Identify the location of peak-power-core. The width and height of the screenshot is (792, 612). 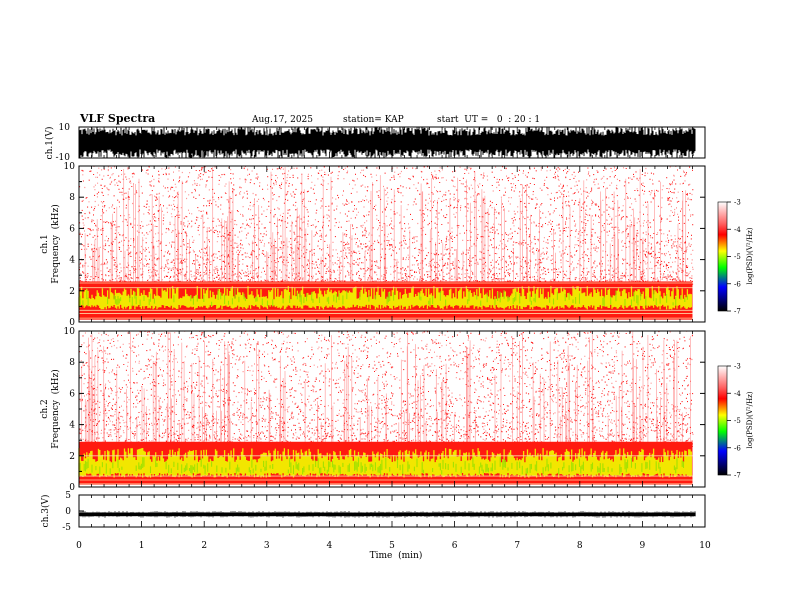
(383, 297).